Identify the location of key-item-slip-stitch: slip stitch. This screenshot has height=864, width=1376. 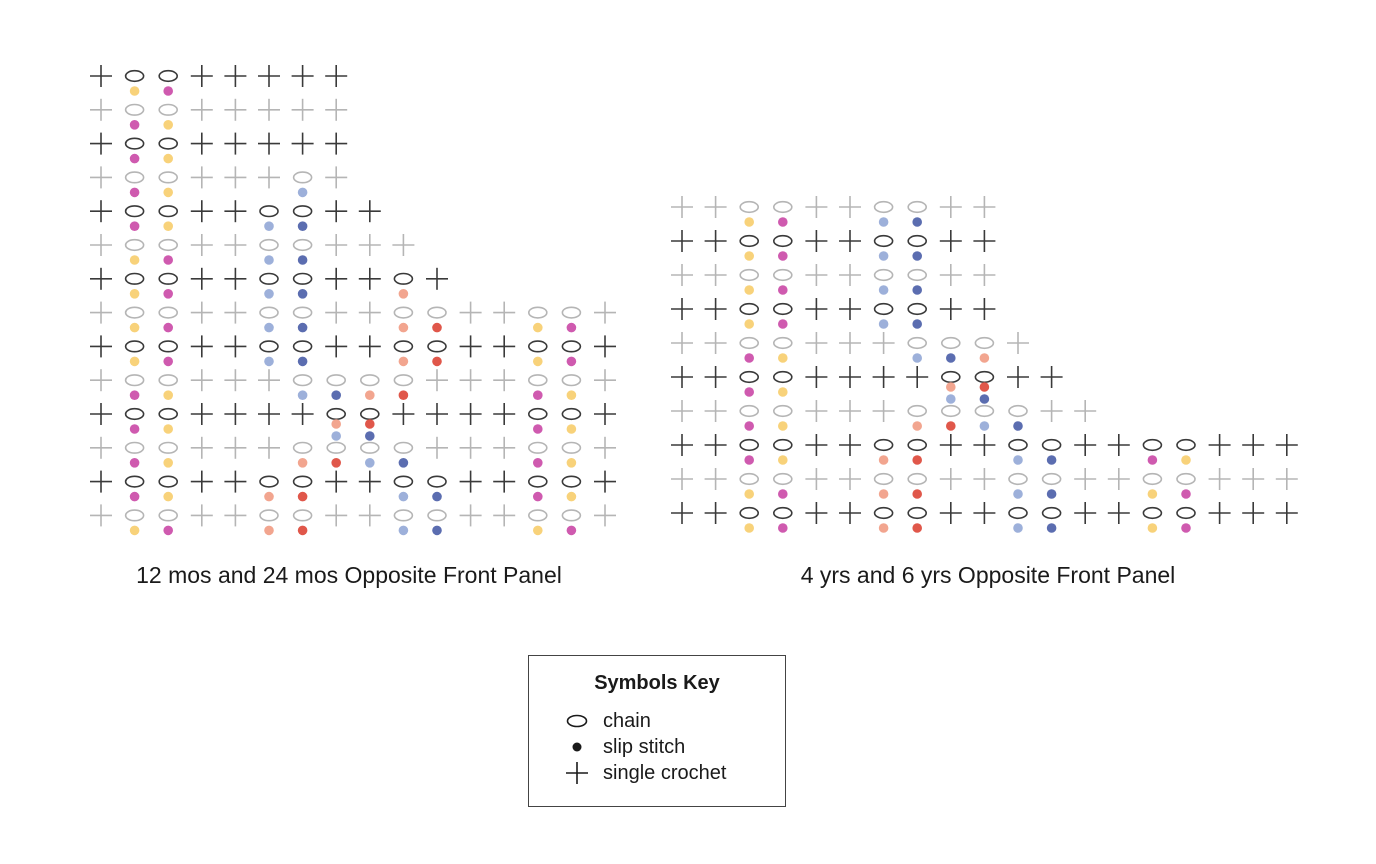
(624, 747).